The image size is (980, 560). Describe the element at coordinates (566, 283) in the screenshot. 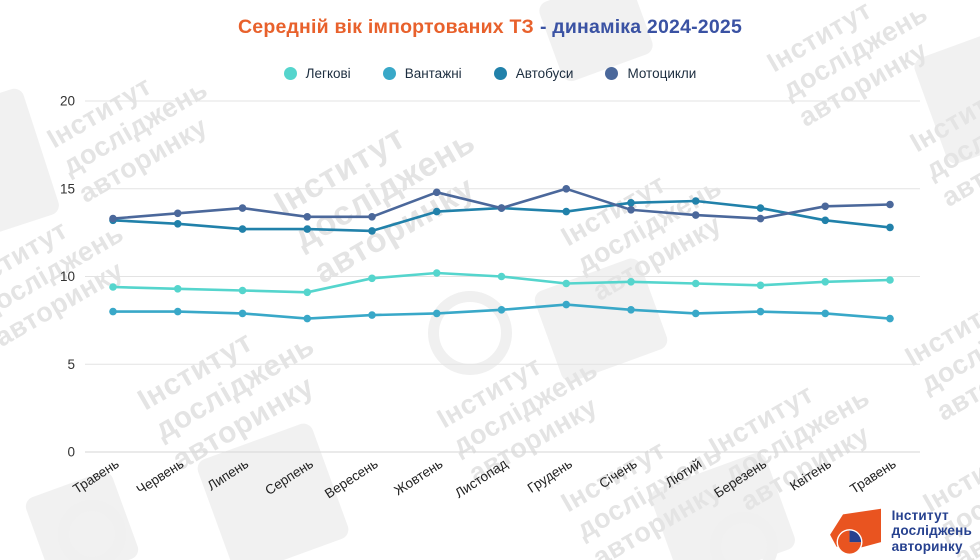

I see `data-point-легкові-грудень` at that location.